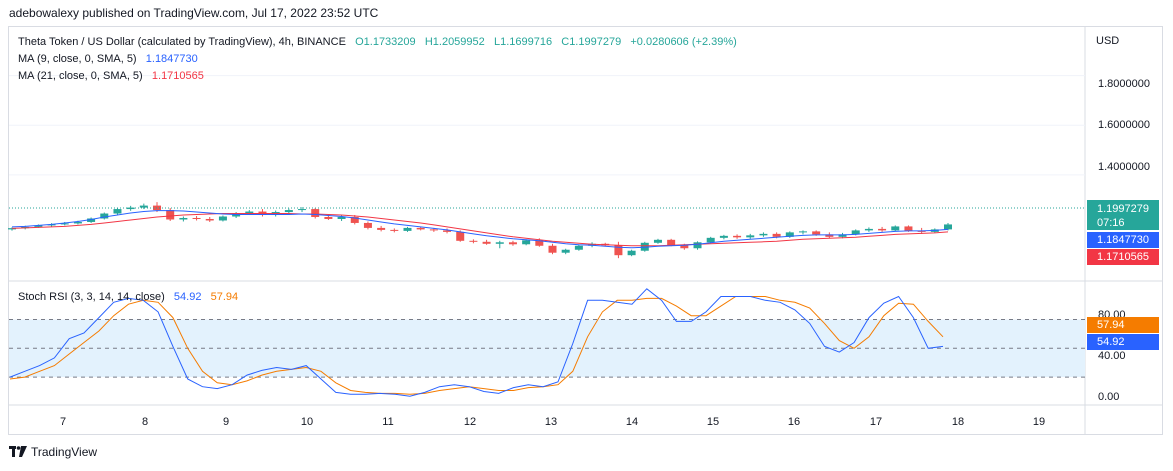 The image size is (1173, 471). Describe the element at coordinates (523, 42) in the screenshot. I see `low-value: L1.1699716` at that location.